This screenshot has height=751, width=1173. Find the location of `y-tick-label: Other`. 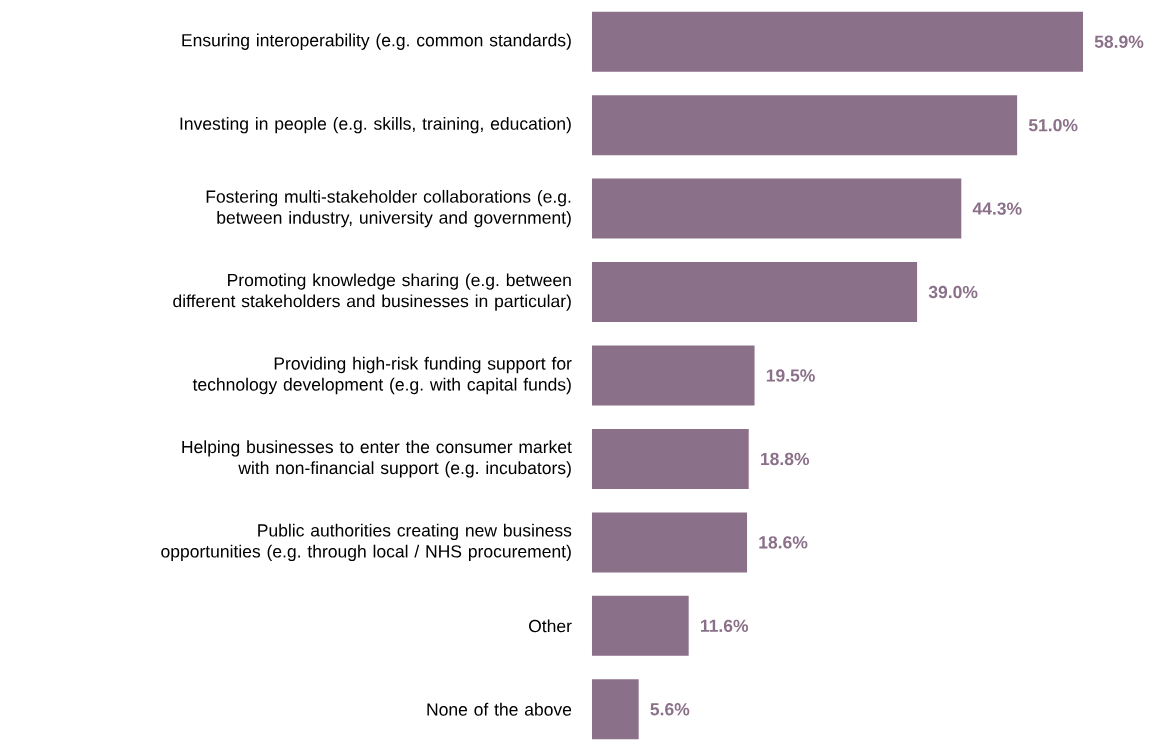

y-tick-label: Other is located at coordinates (550, 626).